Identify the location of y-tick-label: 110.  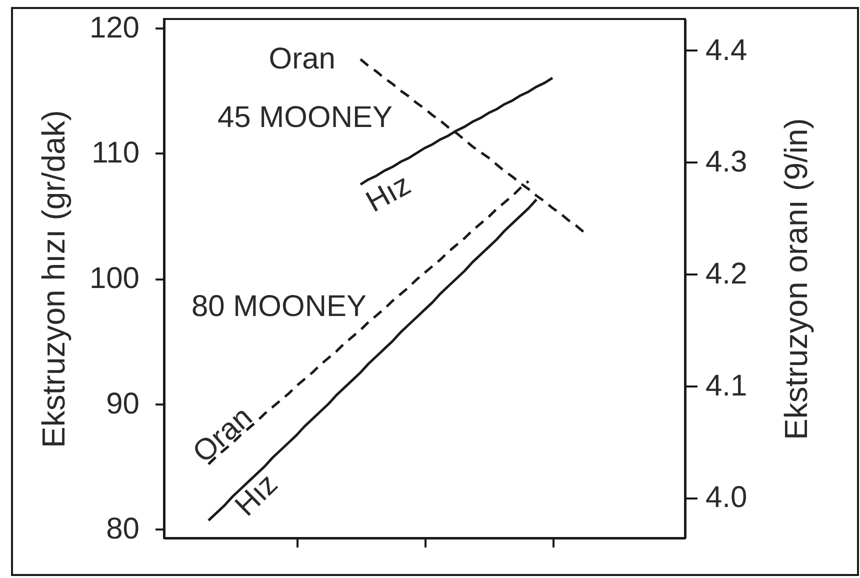
(116, 153).